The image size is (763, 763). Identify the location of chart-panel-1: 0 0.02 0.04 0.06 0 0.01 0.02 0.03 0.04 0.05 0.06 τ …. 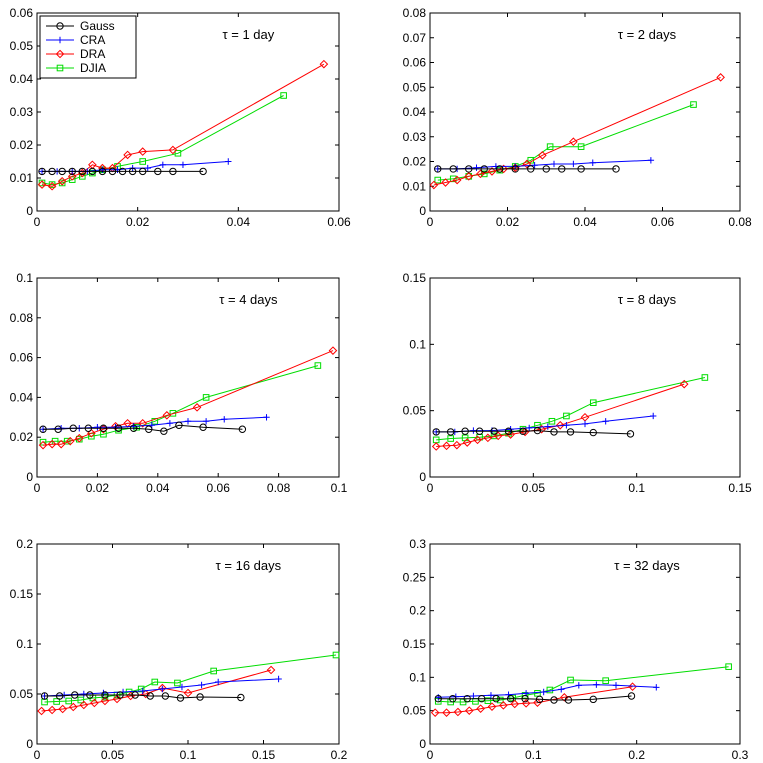
(180, 117).